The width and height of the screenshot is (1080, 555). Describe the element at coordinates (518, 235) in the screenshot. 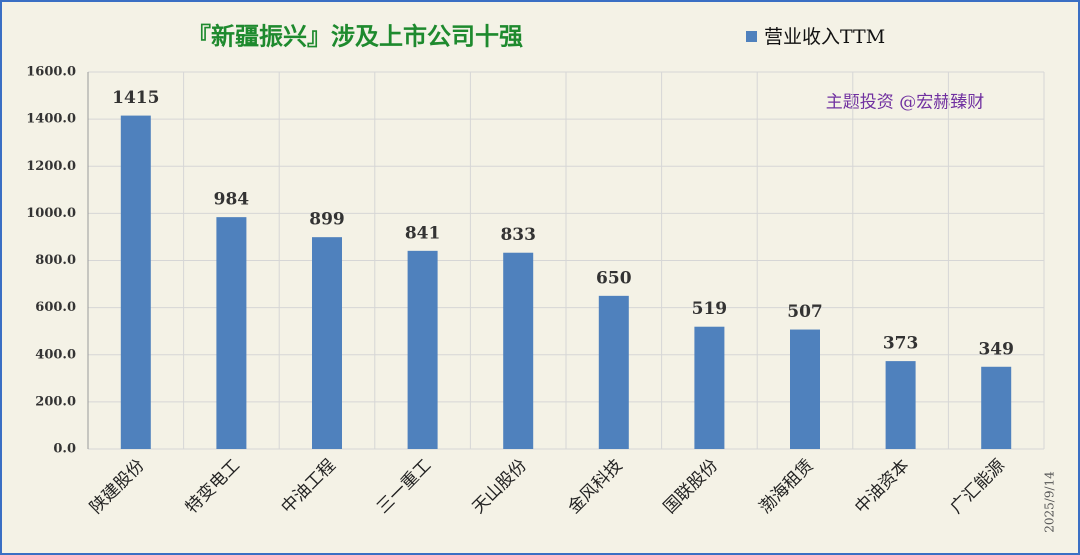

I see `data-label: 833` at that location.